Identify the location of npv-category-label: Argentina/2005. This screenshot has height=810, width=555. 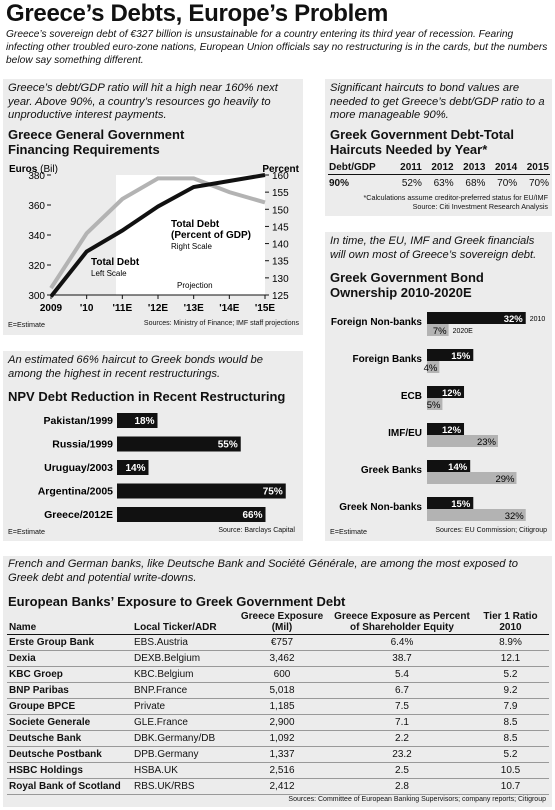
(75, 492).